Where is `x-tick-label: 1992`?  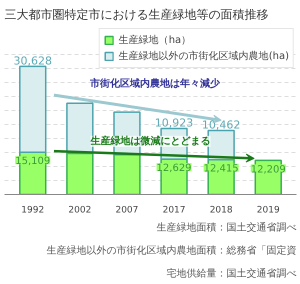
x-tick-label: 1992 is located at coordinates (32, 211).